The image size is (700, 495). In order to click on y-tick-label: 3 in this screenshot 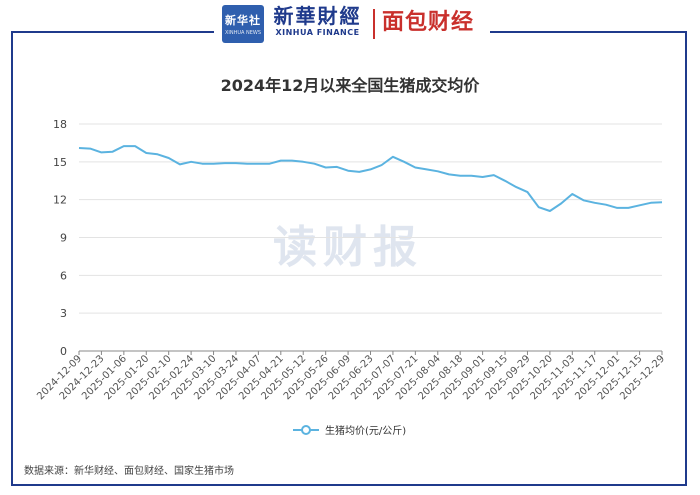, I will do `click(63, 313)`.